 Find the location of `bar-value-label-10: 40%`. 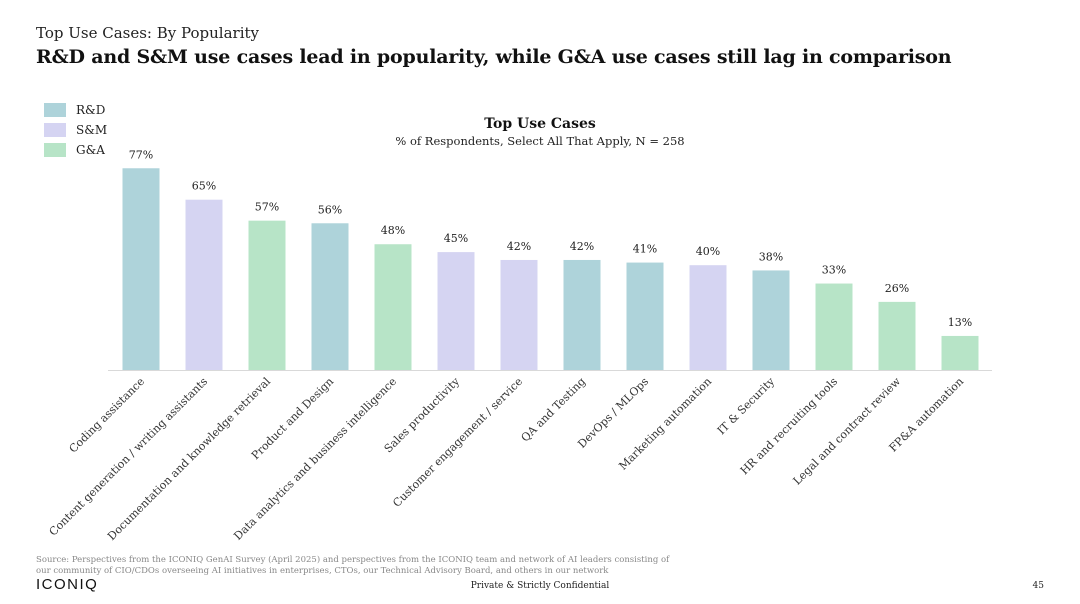

bar-value-label-10: 40% is located at coordinates (708, 251).